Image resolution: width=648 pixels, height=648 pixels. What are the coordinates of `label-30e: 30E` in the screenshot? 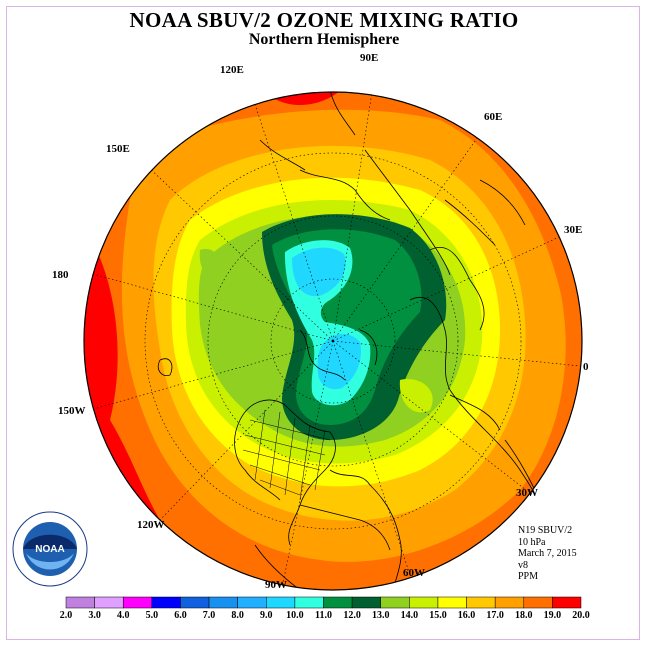 It's located at (573, 230).